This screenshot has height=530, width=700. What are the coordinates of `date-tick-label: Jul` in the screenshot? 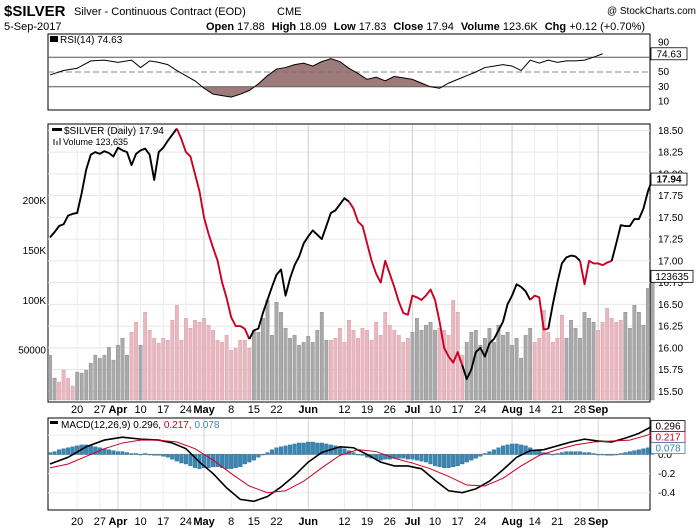 It's located at (412, 410).